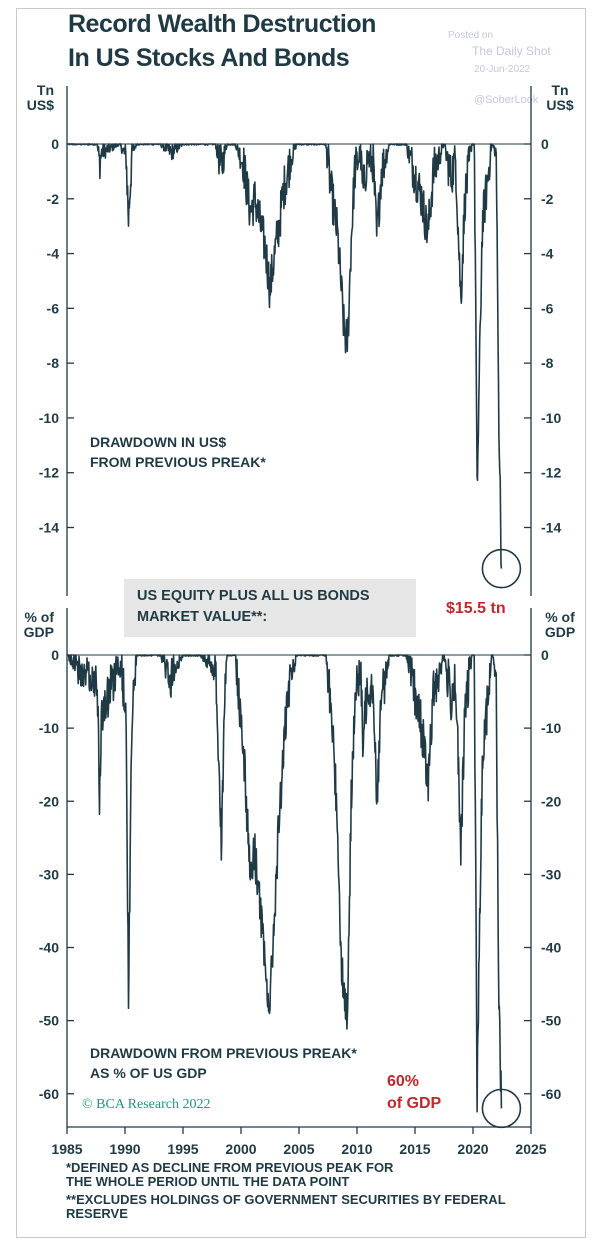 The image size is (602, 1248). Describe the element at coordinates (547, 254) in the screenshot. I see `y-tick-label-right: -4` at that location.